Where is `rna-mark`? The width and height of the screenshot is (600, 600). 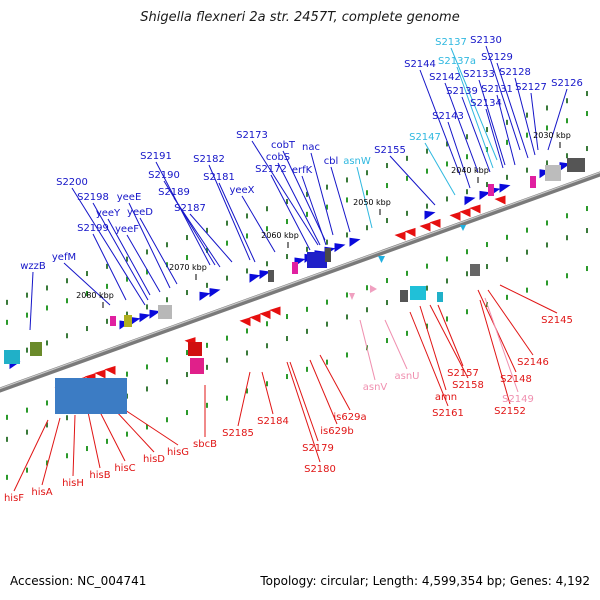 rna-mark is located at coordinates (373, 289).